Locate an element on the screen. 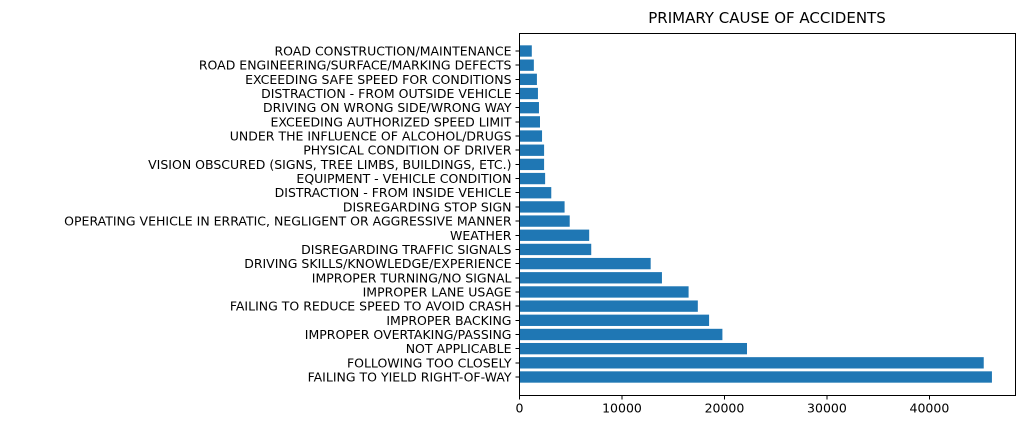 Image resolution: width=1025 pixels, height=433 pixels. y-tick-label: EXCEEDING SAFE SPEED FOR CONDITIONS is located at coordinates (378, 79).